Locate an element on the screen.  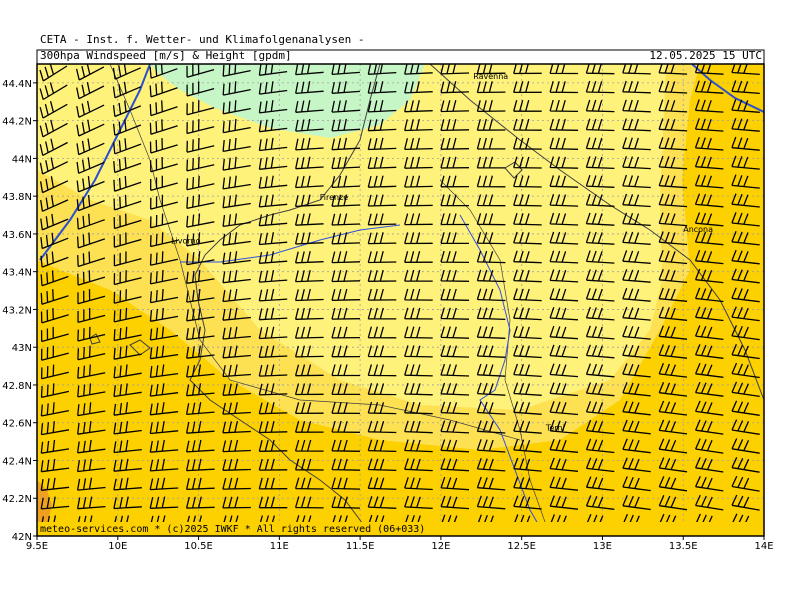
title-box is located at coordinates (400, 57).